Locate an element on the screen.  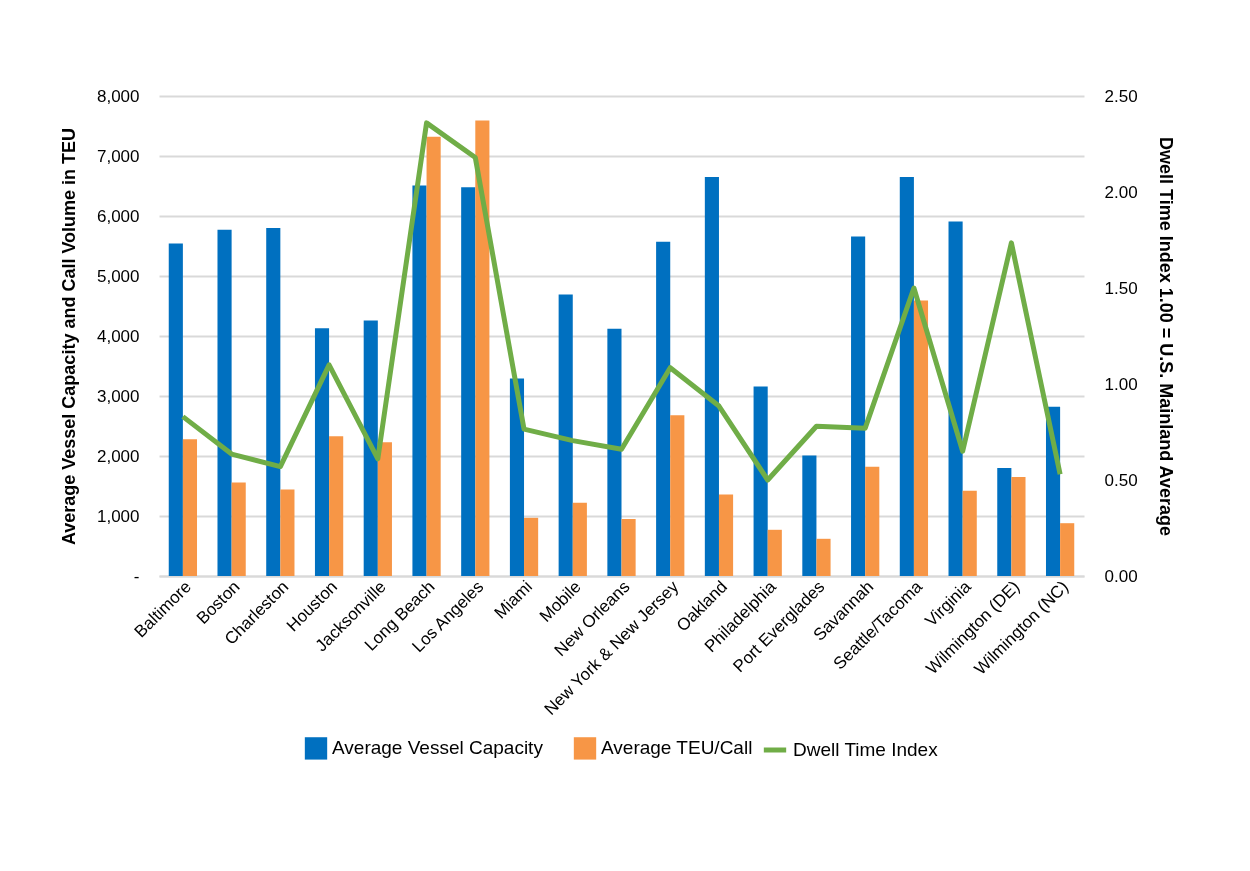
y2-tick-label: 0.00 is located at coordinates (1121, 576).